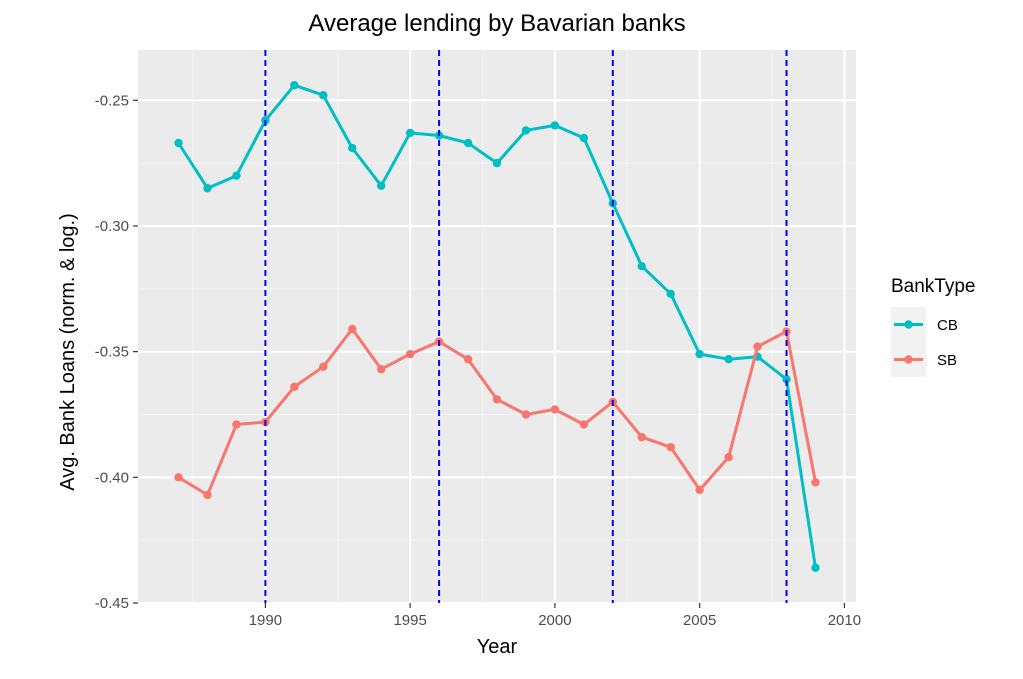  Describe the element at coordinates (947, 360) in the screenshot. I see `legend-label: SB` at that location.